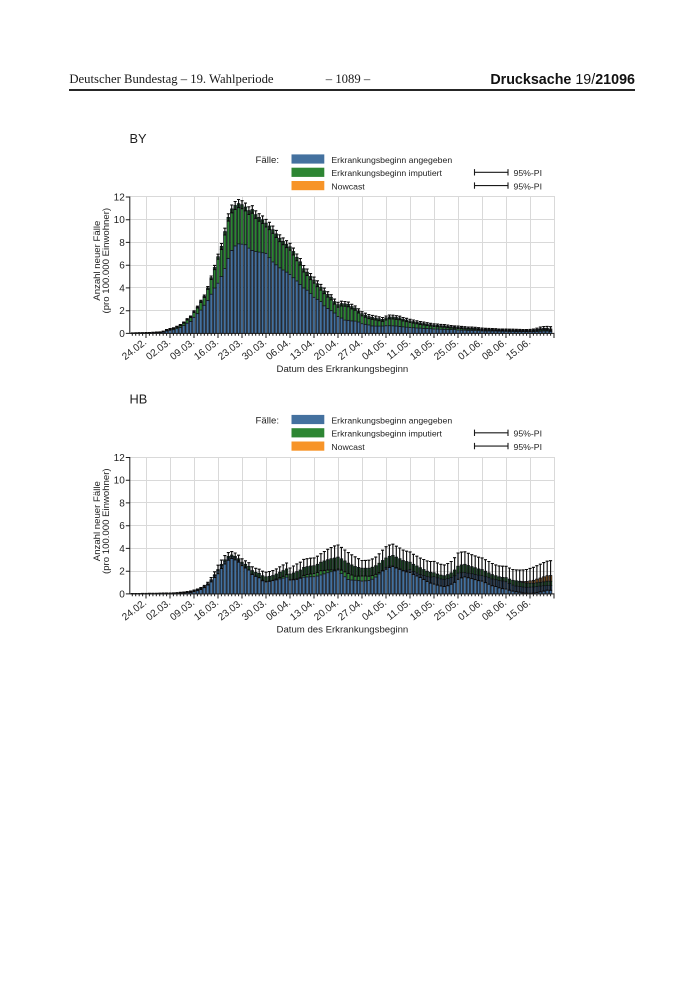  I want to click on svg-text: BY, so click(139, 138).